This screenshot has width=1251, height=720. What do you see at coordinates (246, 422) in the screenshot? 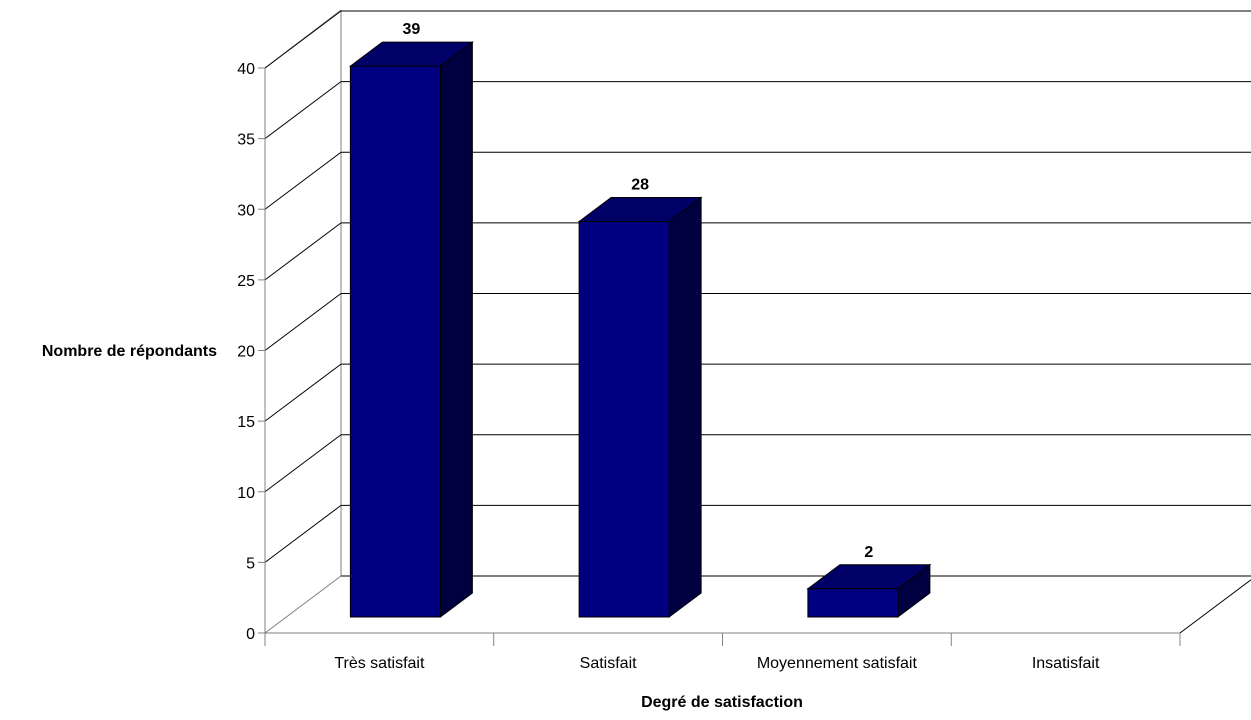
I see `y-tick-label: 15` at bounding box center [246, 422].